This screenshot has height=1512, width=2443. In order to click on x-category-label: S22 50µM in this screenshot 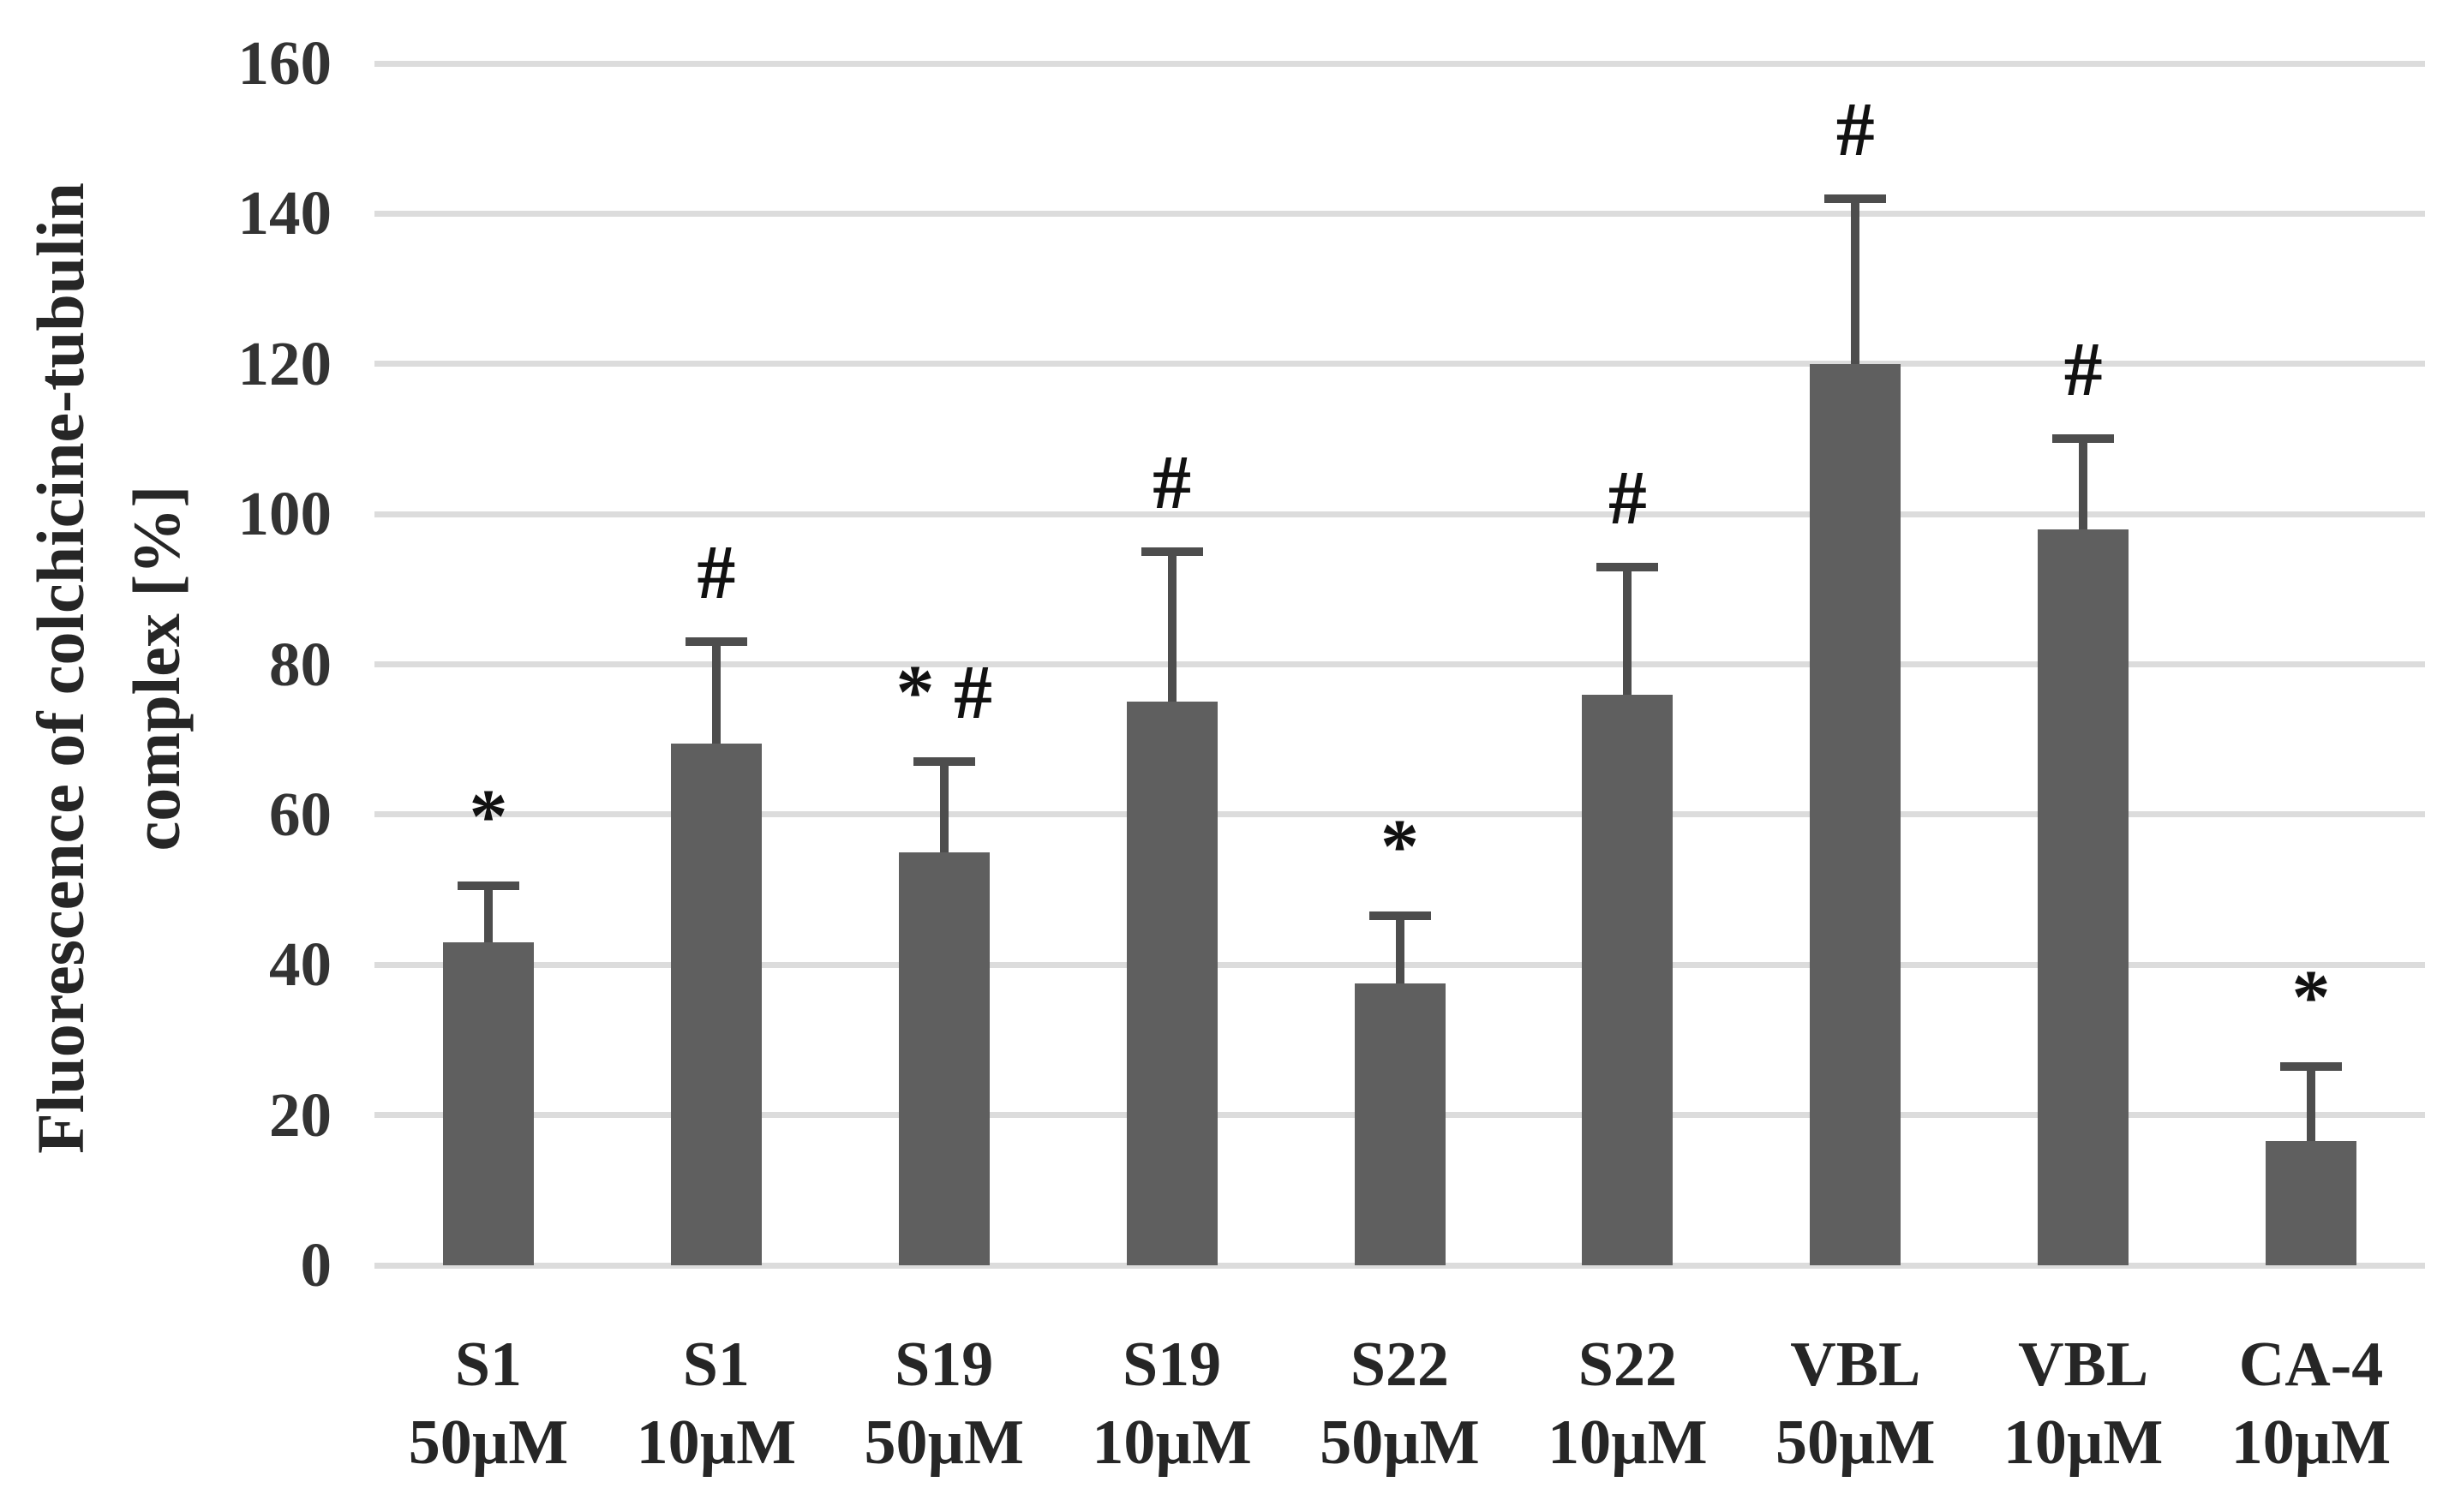, I will do `click(1400, 1404)`.